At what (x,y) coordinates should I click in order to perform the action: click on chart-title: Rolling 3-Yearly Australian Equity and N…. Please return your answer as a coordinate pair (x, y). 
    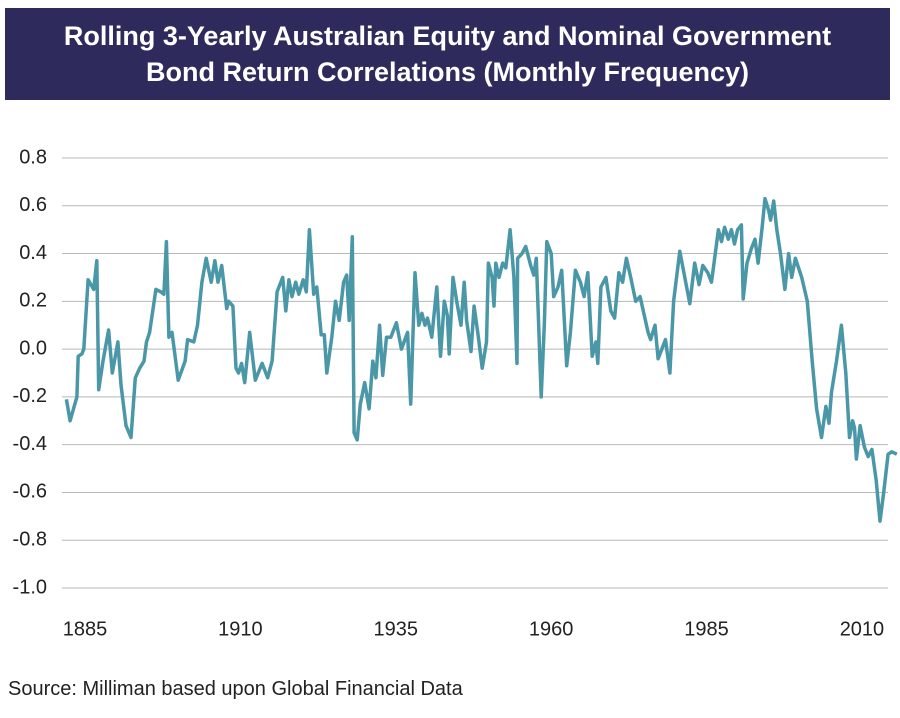
    Looking at the image, I should click on (447, 54).